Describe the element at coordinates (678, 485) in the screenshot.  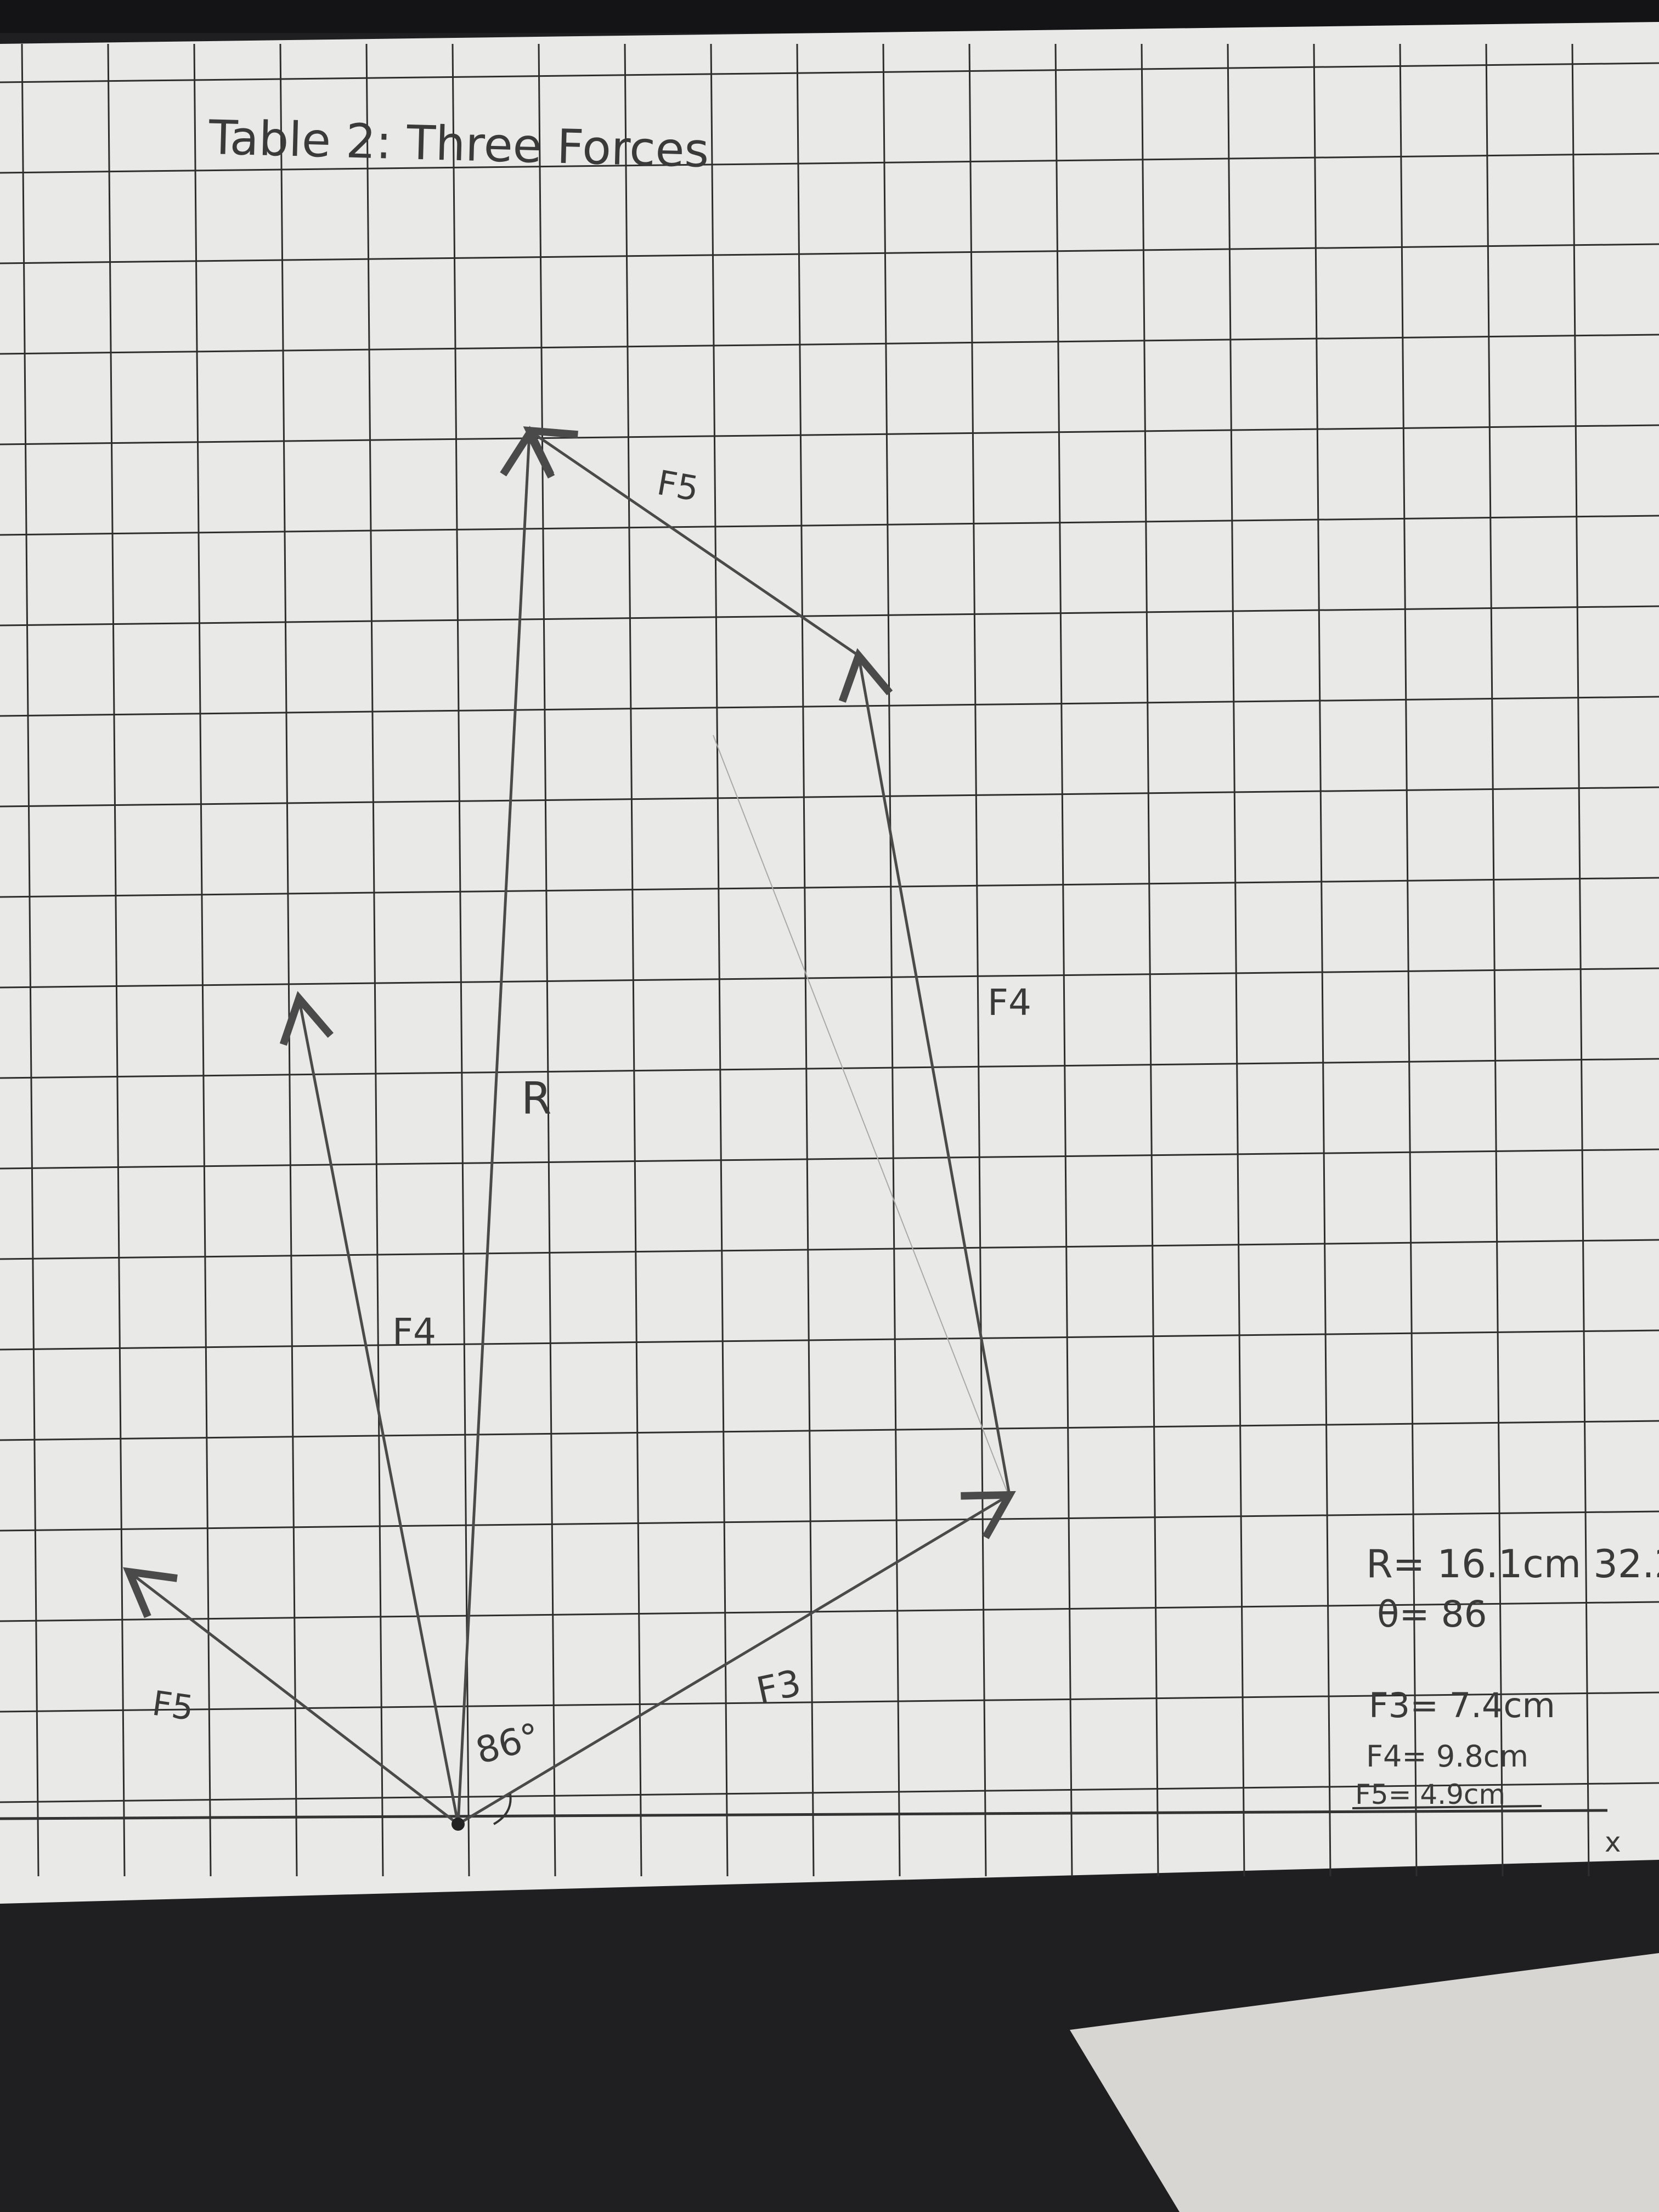
I see `label-f5-head-to-tail: F5` at that location.